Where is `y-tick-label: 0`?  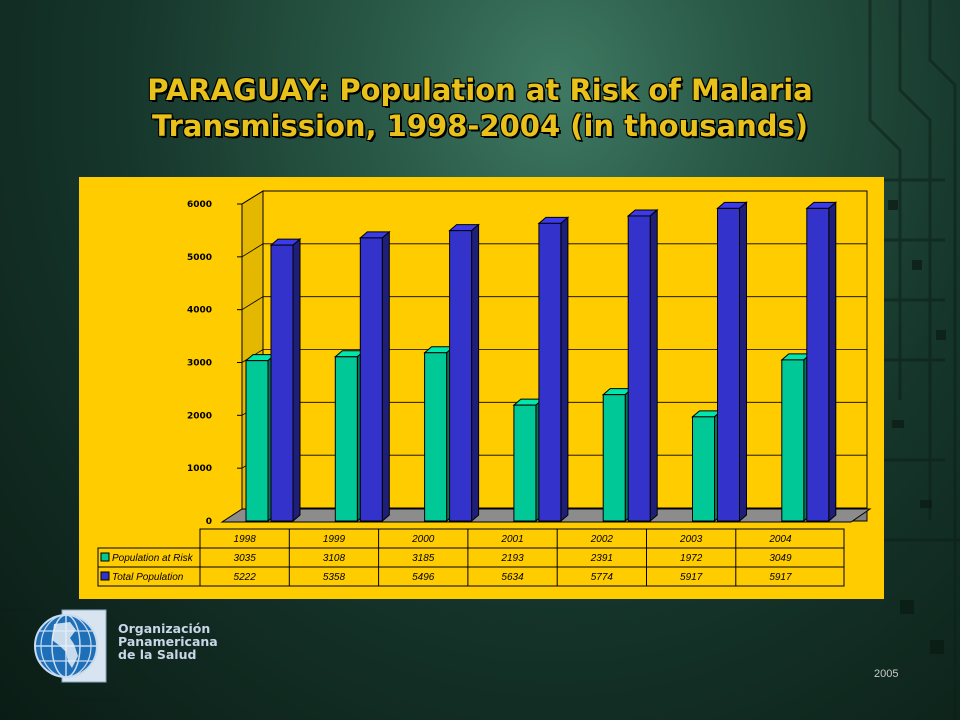
y-tick-label: 0 is located at coordinates (209, 522).